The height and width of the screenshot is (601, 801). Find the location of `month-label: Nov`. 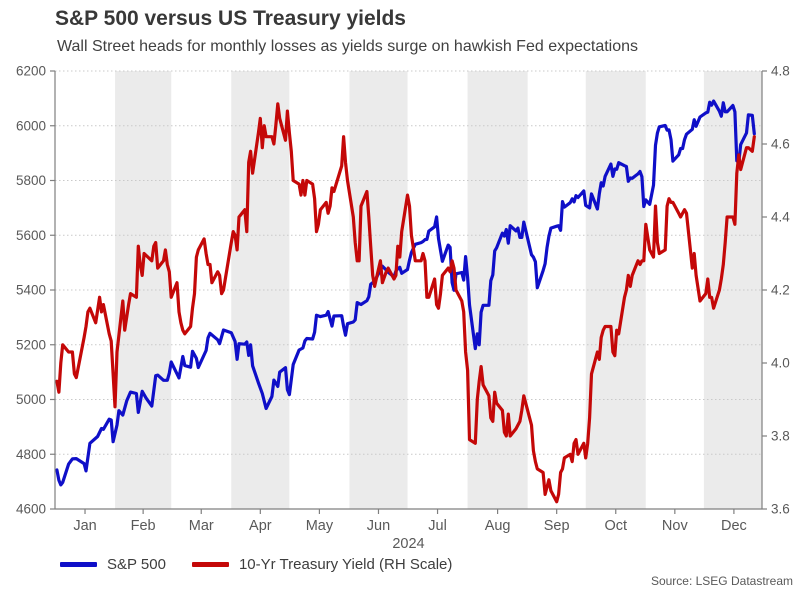

month-label: Nov is located at coordinates (675, 526).